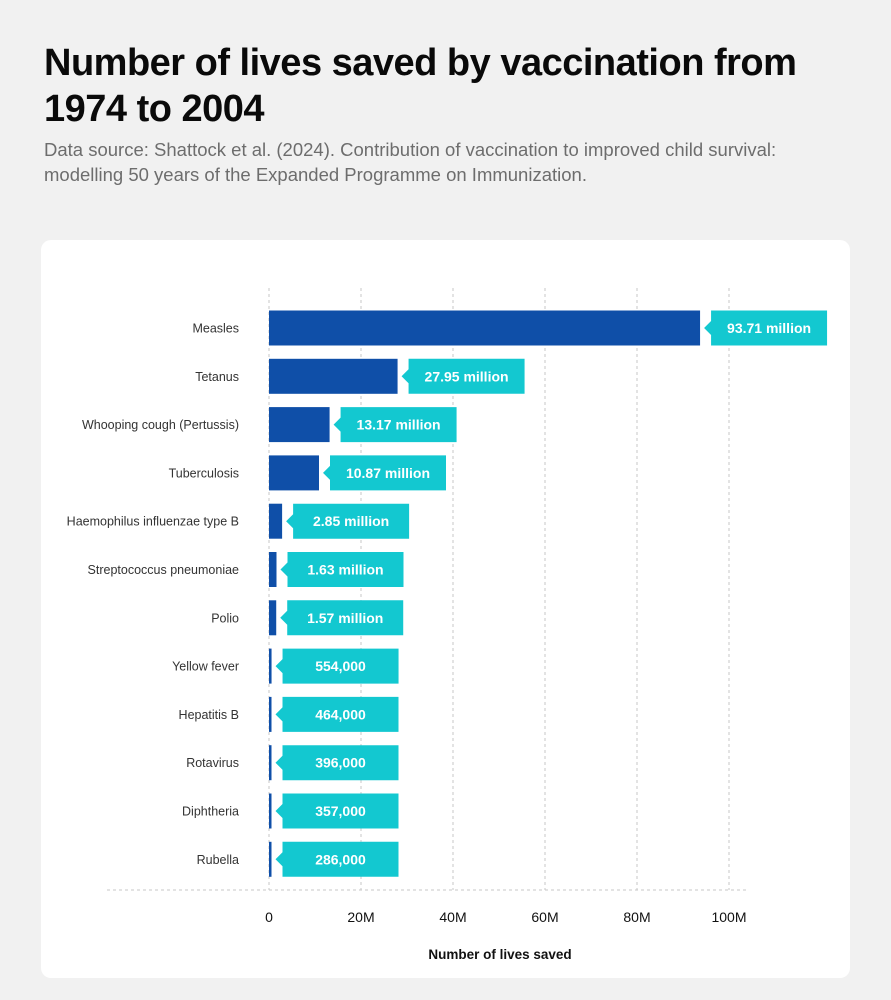  Describe the element at coordinates (345, 570) in the screenshot. I see `data-label: 1.63 million` at that location.